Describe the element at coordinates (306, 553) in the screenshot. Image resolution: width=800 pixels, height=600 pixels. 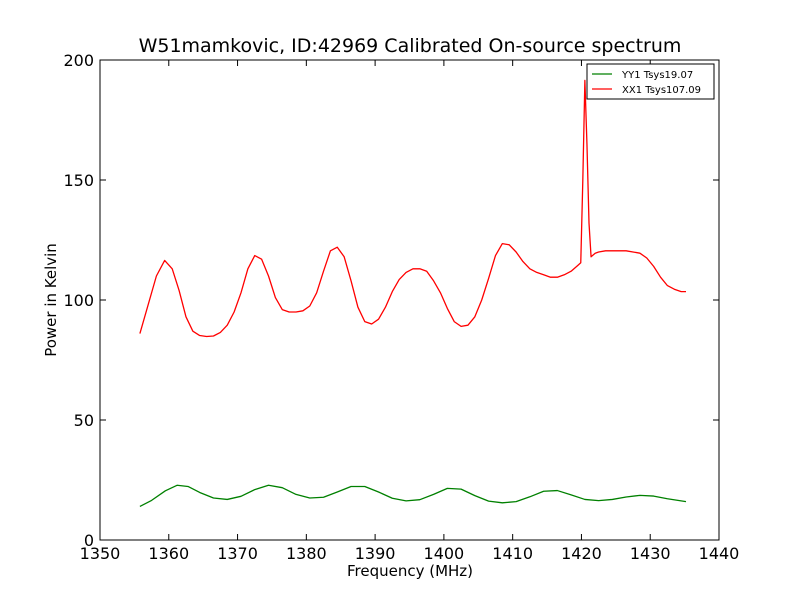
I see `x-tick-label: 1380` at that location.